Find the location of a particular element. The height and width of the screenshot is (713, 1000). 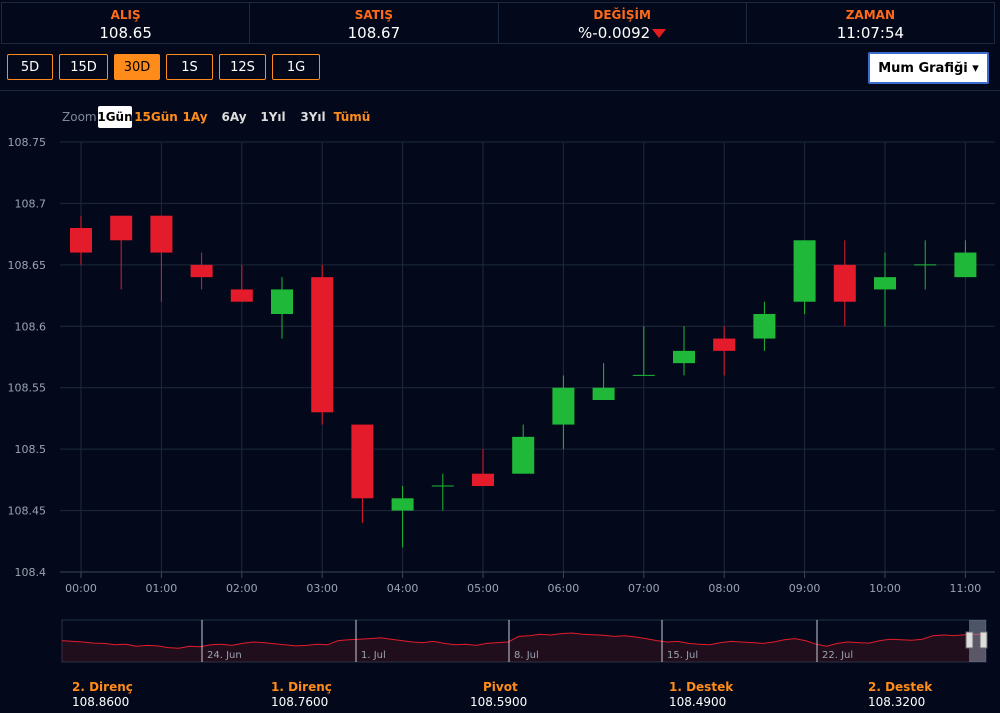

ask-cell: SATIŞ 108.67 is located at coordinates (374, 23).